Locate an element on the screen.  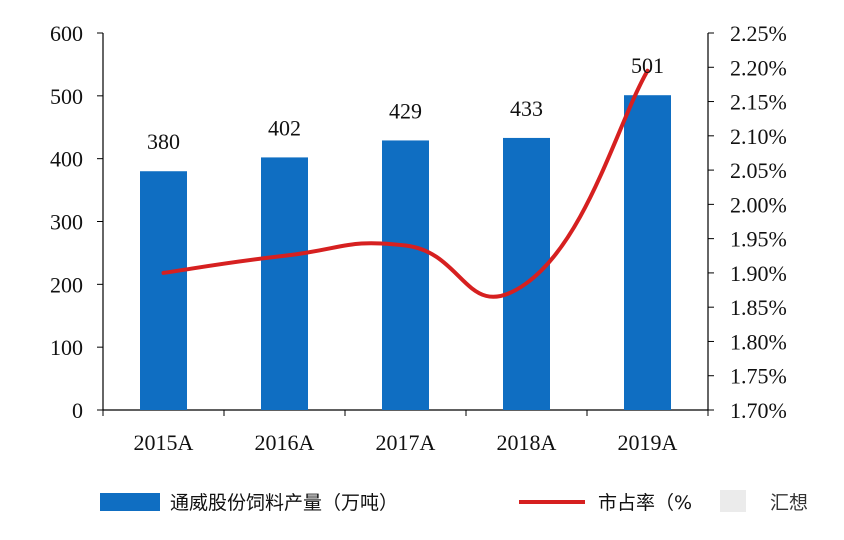
left-tick-label: 0 is located at coordinates (77, 410).